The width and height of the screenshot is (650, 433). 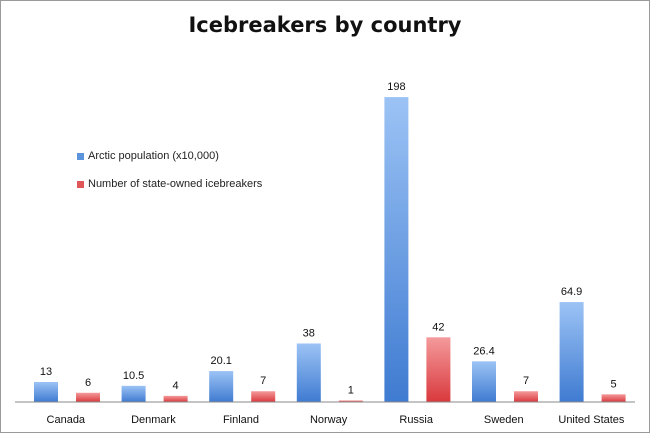 I want to click on x-tick-sweden: Sweden, so click(x=504, y=420).